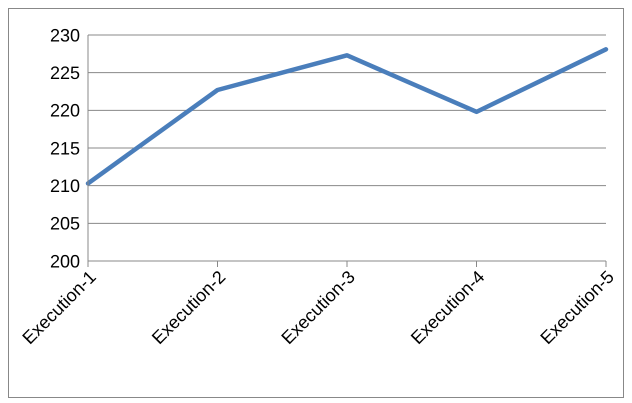 The height and width of the screenshot is (403, 632). I want to click on y-tick-label: 200, so click(65, 261).